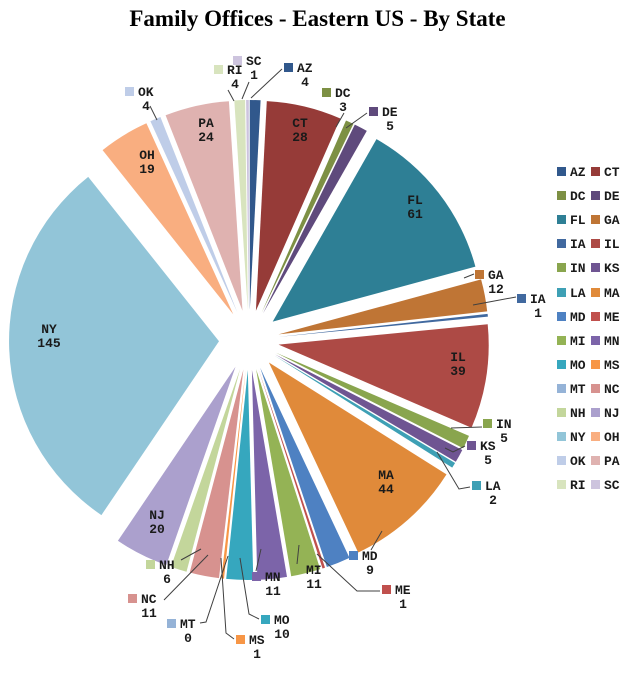  Describe the element at coordinates (595, 195) in the screenshot. I see `legend-swatch-de` at that location.